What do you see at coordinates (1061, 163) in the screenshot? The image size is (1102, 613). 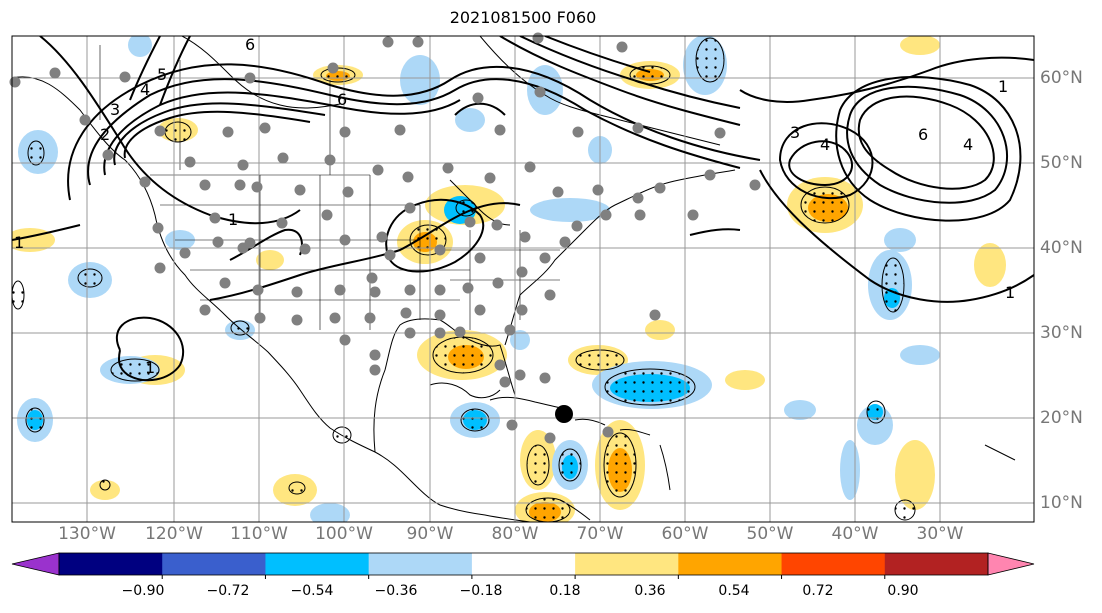 I see `latitude-label: 50°N` at bounding box center [1061, 163].